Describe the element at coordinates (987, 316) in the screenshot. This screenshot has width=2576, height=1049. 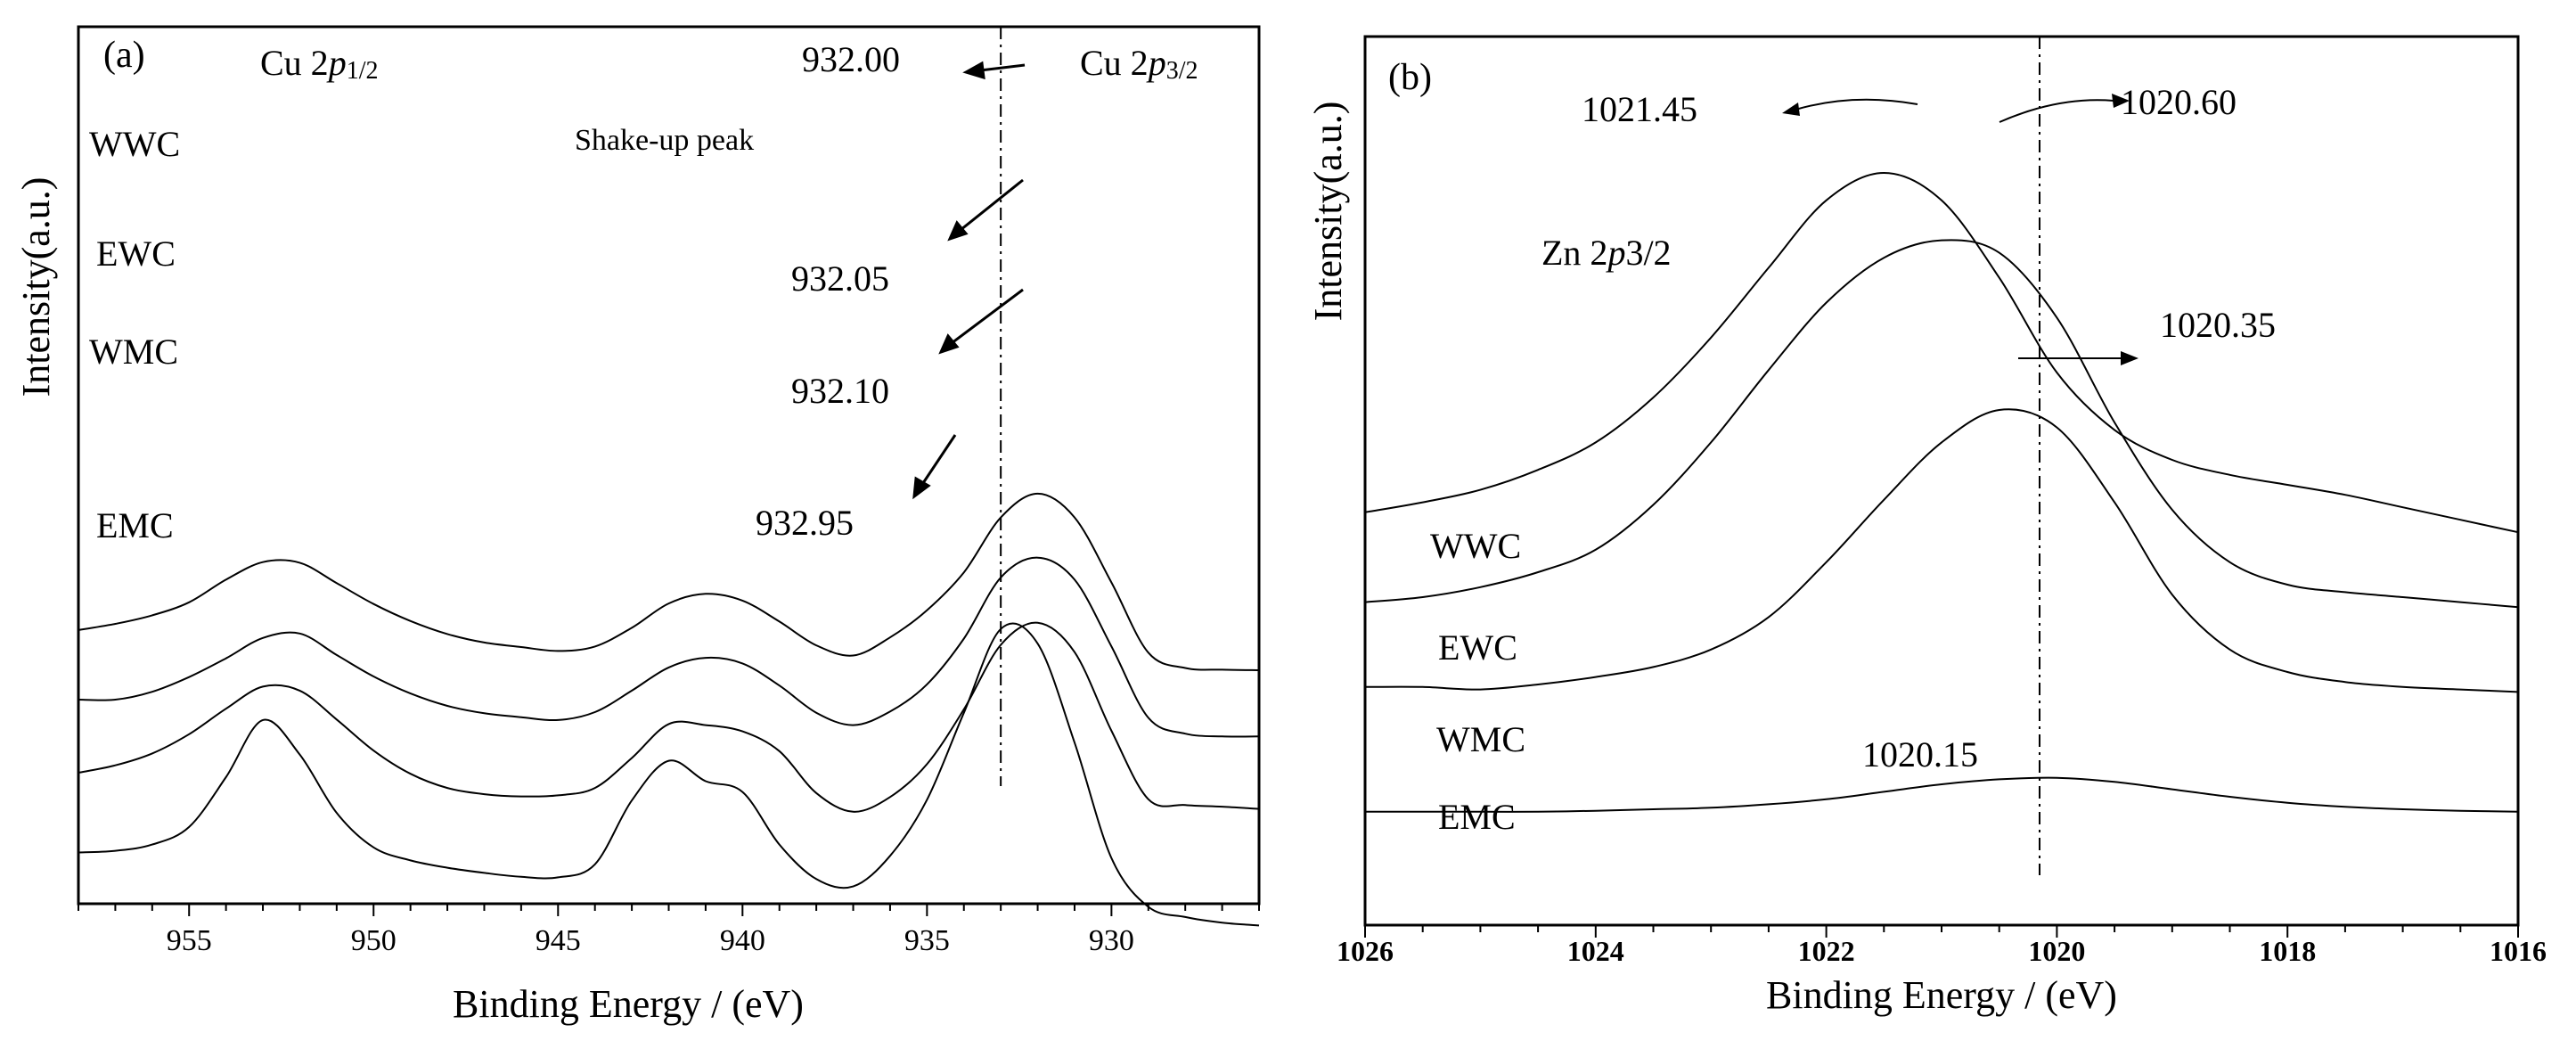
I see `arrow-wmc-a` at that location.